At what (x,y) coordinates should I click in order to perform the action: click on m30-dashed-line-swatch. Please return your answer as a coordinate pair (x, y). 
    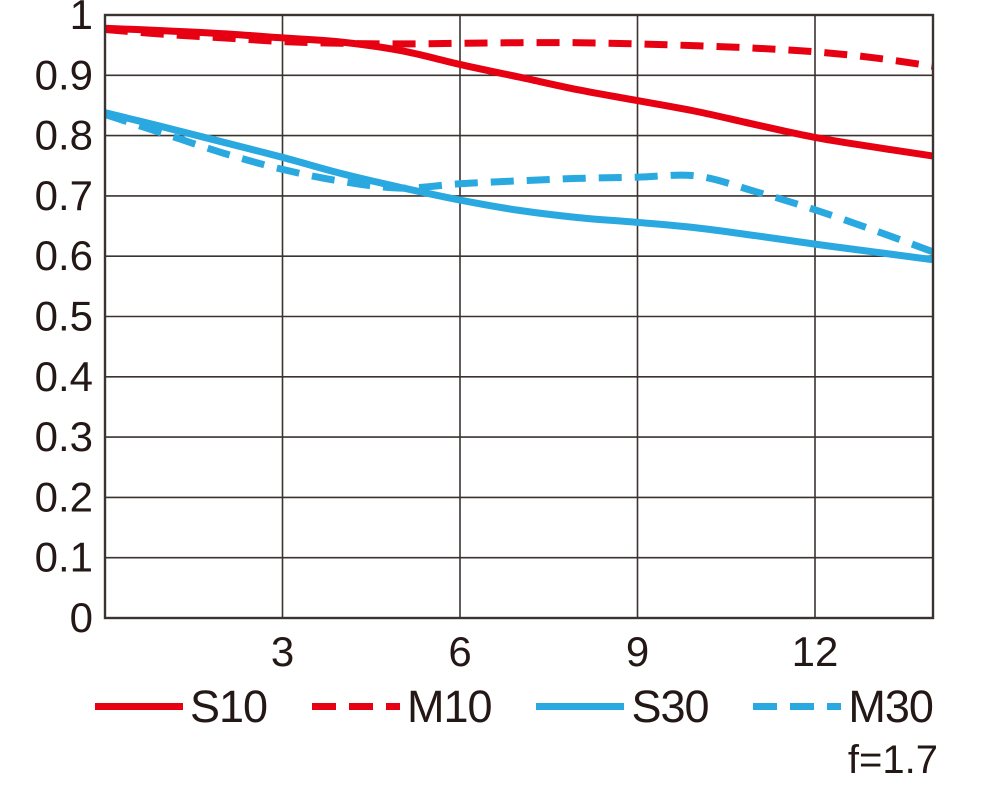
    Looking at the image, I should click on (797, 706).